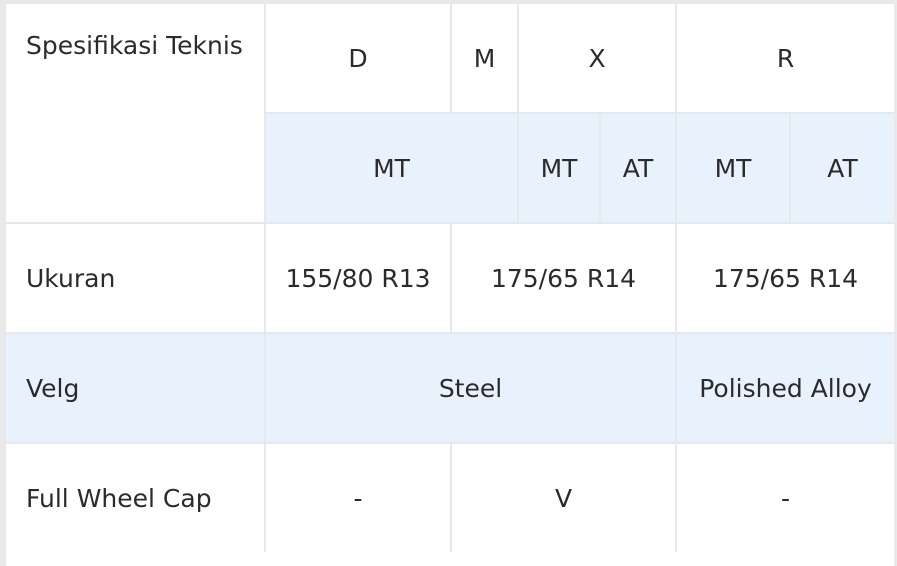 The image size is (897, 566). Describe the element at coordinates (785, 388) in the screenshot. I see `velg-r-value: Polished Alloy` at that location.